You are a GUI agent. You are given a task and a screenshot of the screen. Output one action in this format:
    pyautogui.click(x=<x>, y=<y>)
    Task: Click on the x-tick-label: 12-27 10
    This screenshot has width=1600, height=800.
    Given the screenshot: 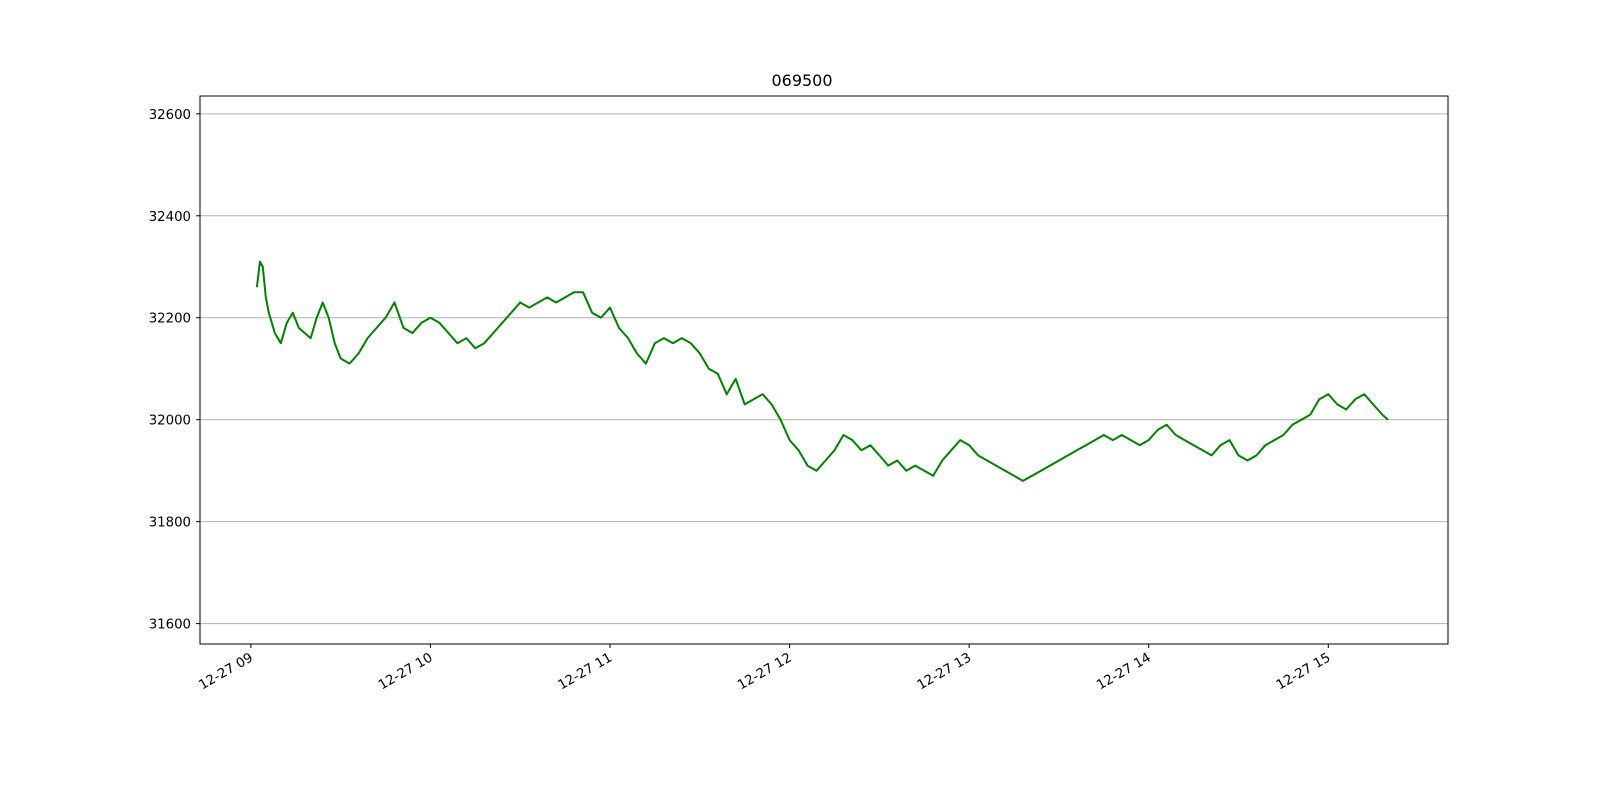 What is the action you would take?
    pyautogui.click(x=405, y=671)
    